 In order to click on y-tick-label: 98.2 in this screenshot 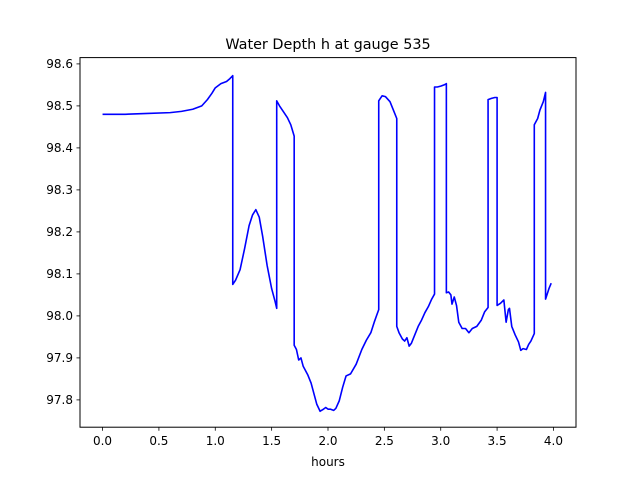, I will do `click(59, 232)`.